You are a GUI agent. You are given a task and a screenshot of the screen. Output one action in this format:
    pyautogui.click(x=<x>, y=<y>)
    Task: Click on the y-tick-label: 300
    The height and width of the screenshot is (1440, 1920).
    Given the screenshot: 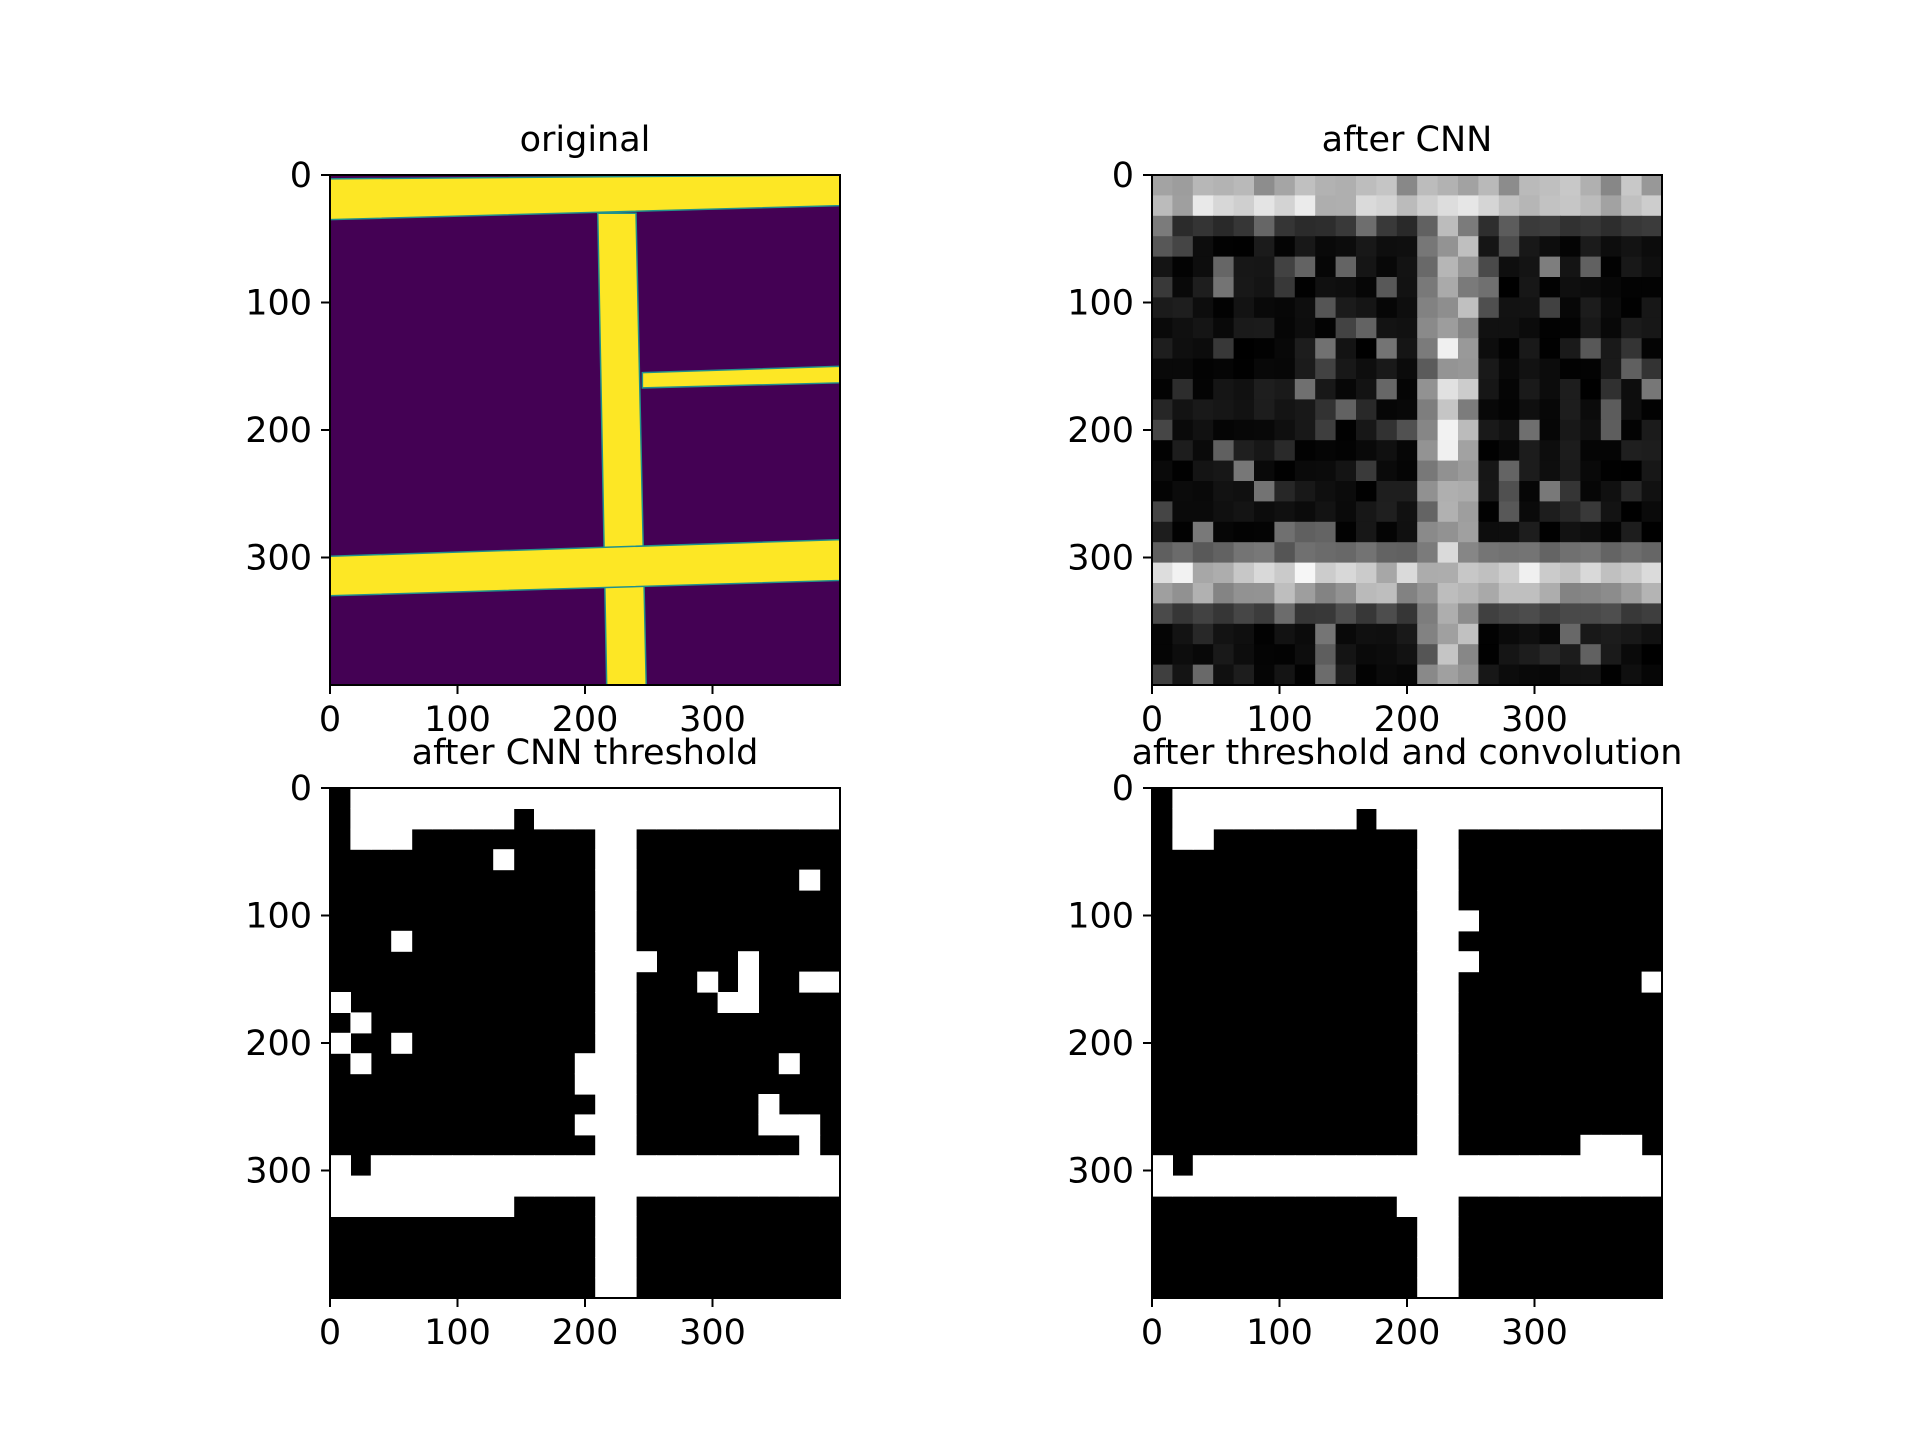 What is the action you would take?
    pyautogui.click(x=1100, y=1172)
    